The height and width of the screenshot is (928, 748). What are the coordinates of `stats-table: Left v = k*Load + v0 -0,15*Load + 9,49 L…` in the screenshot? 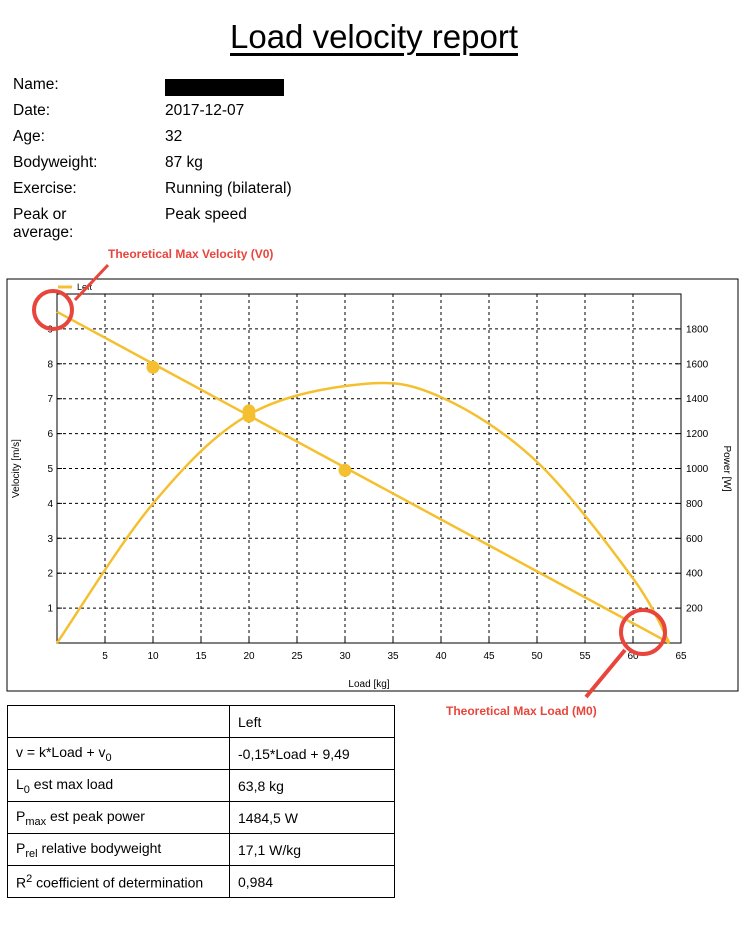 It's located at (201, 801).